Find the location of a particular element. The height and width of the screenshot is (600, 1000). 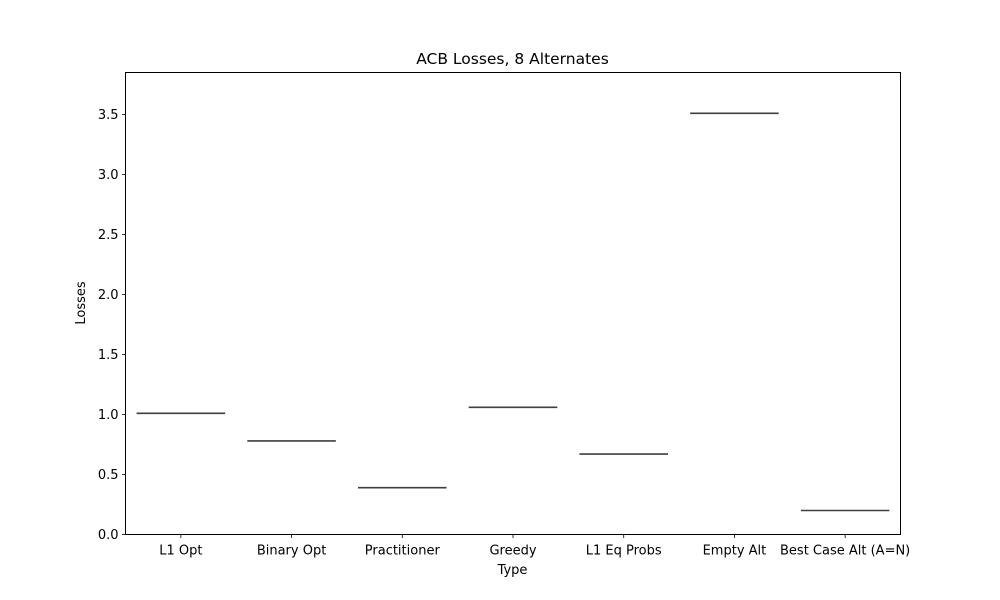

y-tick-label: 0.5 is located at coordinates (108, 475).